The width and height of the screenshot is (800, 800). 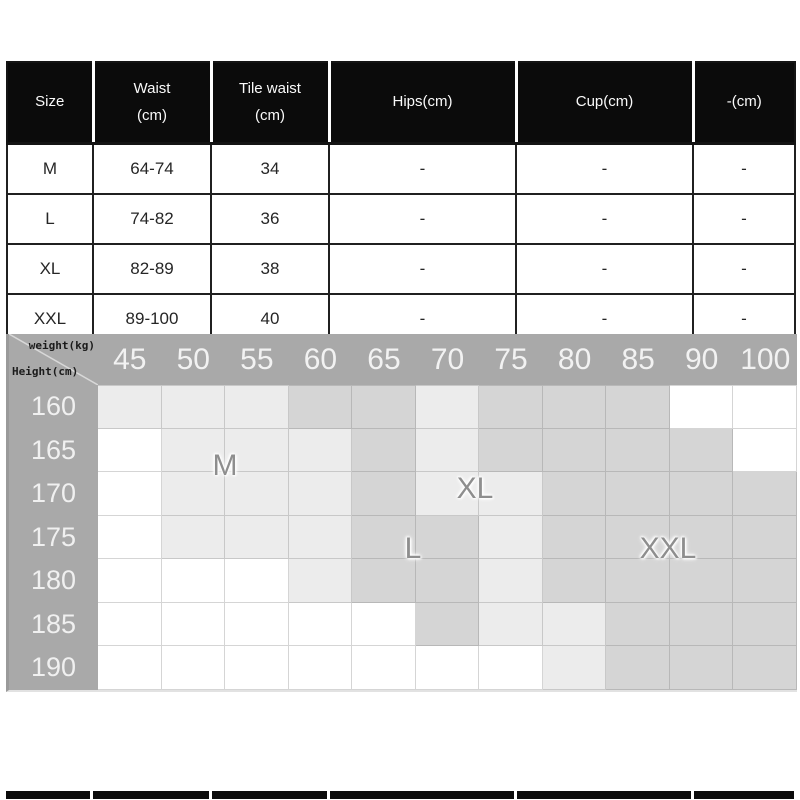 I want to click on size-table-header-4: Cup(cm), so click(x=603, y=103).